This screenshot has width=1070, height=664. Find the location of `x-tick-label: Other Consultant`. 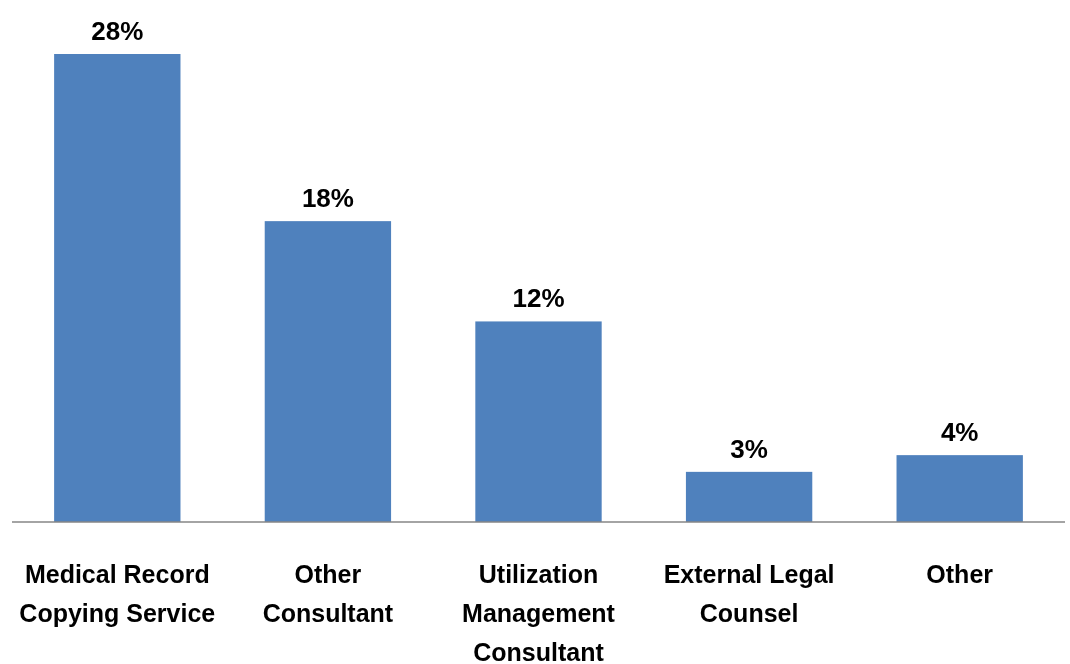

x-tick-label: Other Consultant is located at coordinates (328, 593).